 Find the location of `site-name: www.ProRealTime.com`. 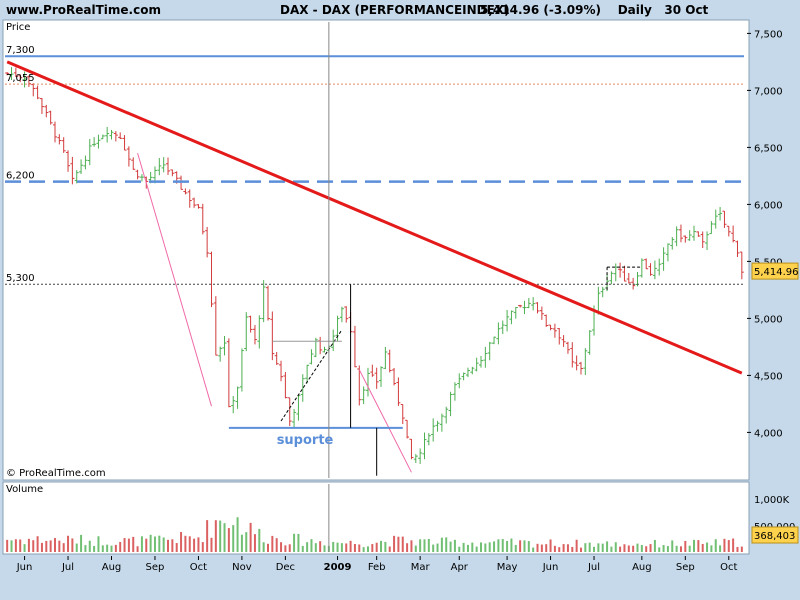

site-name: www.ProRealTime.com is located at coordinates (83, 10).